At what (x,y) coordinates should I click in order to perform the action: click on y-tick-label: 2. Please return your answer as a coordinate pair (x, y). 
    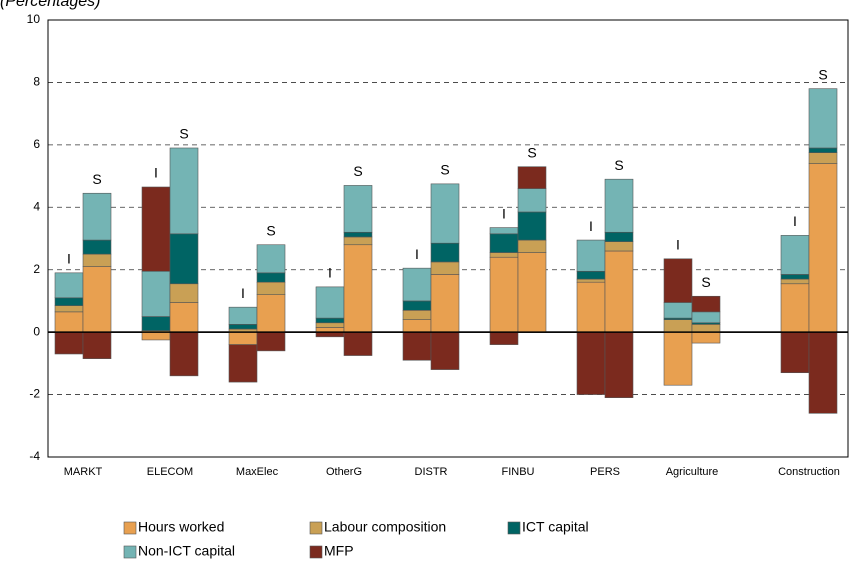
    Looking at the image, I should click on (36, 269).